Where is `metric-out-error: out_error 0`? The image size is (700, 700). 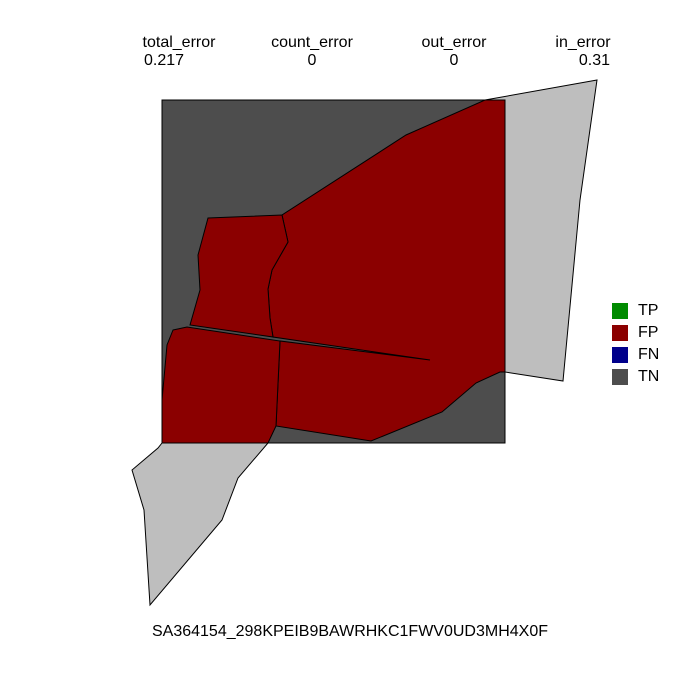 metric-out-error: out_error 0 is located at coordinates (454, 52).